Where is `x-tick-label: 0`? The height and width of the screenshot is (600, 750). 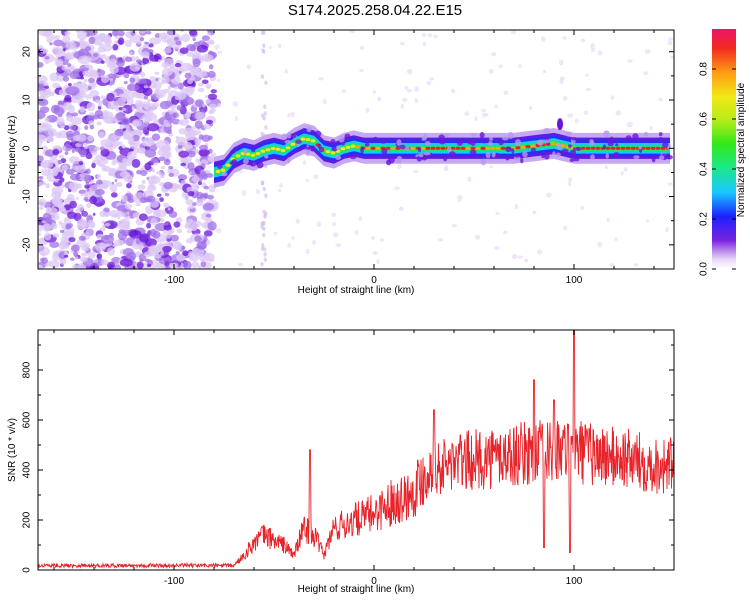 x-tick-label: 0 is located at coordinates (374, 581).